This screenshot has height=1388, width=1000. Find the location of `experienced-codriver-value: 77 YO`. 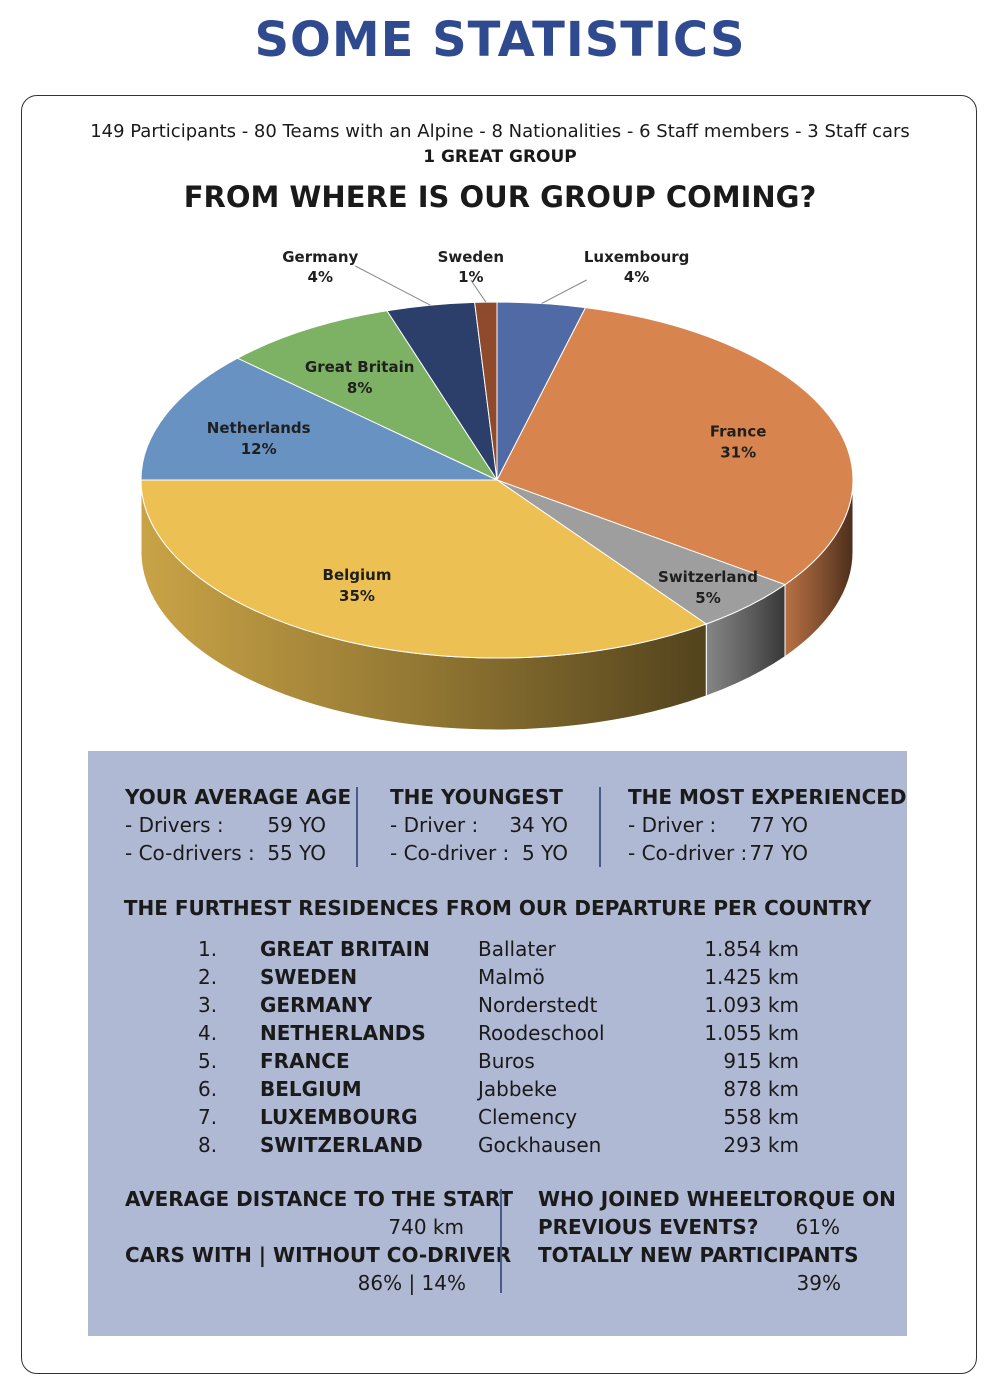

experienced-codriver-value: 77 YO is located at coordinates (778, 853).